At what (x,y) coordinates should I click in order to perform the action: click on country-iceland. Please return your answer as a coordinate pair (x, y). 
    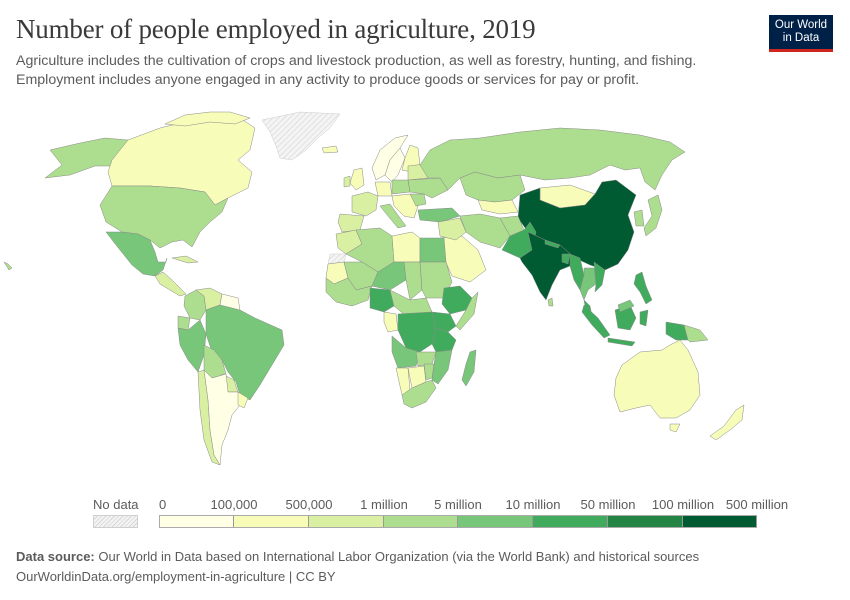
    Looking at the image, I should click on (330, 149).